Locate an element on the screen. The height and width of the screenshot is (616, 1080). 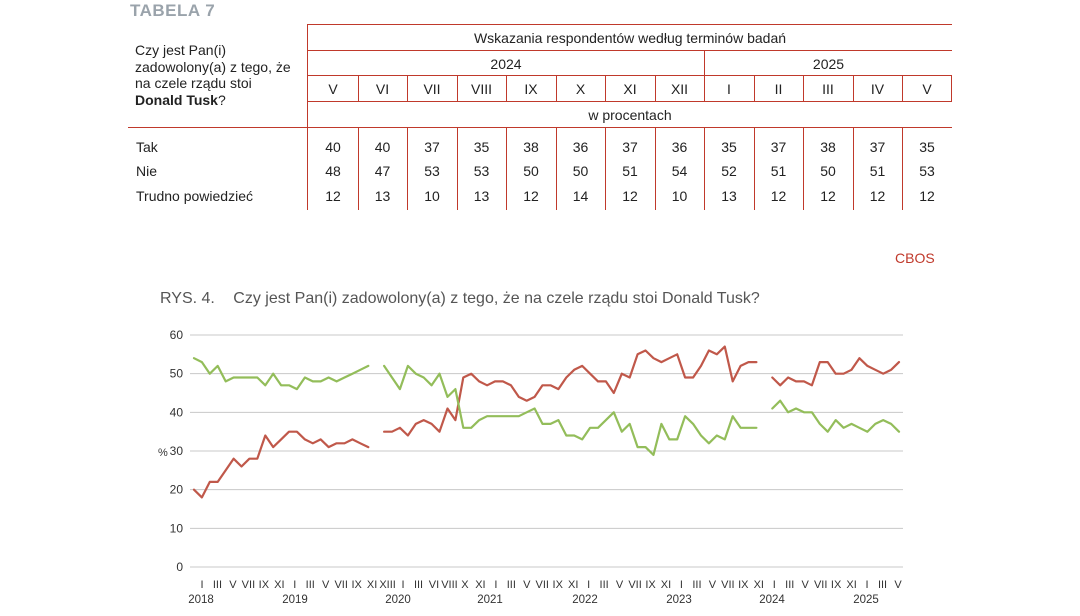
x-month-label: VIII is located at coordinates (449, 585).